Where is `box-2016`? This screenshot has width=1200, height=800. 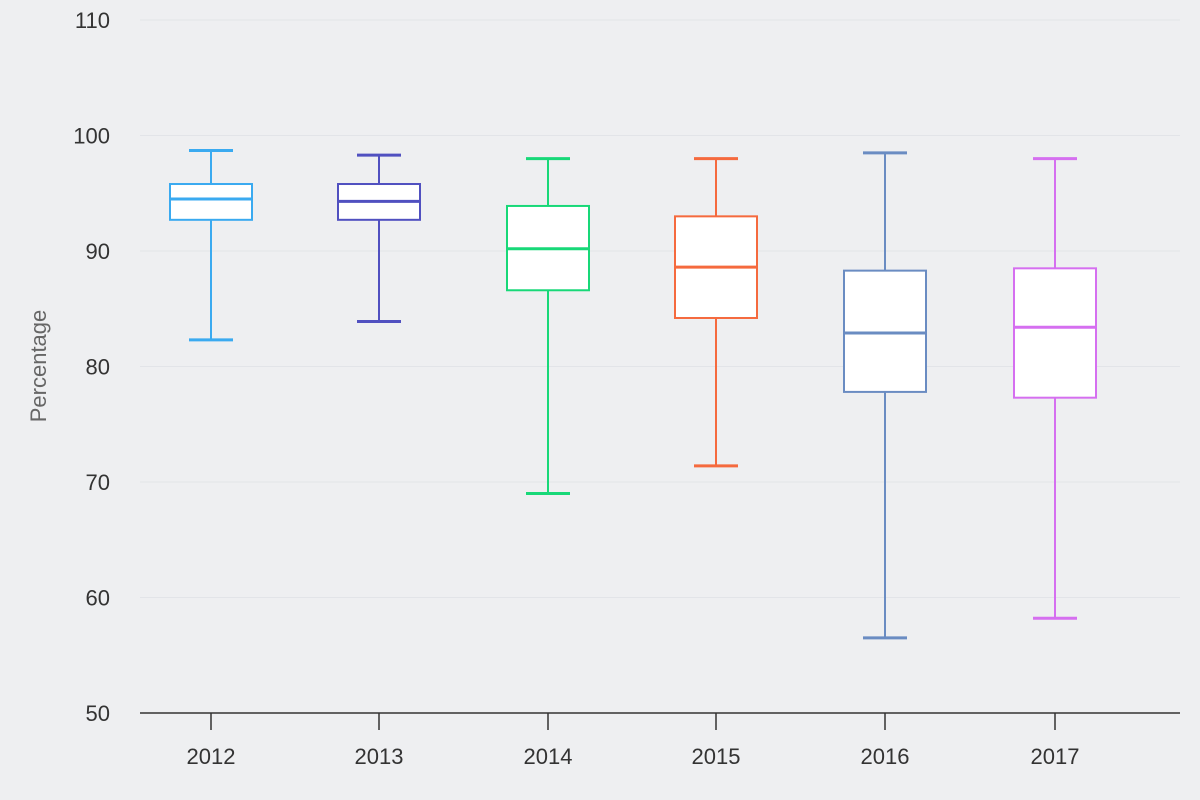 box-2016 is located at coordinates (885, 395).